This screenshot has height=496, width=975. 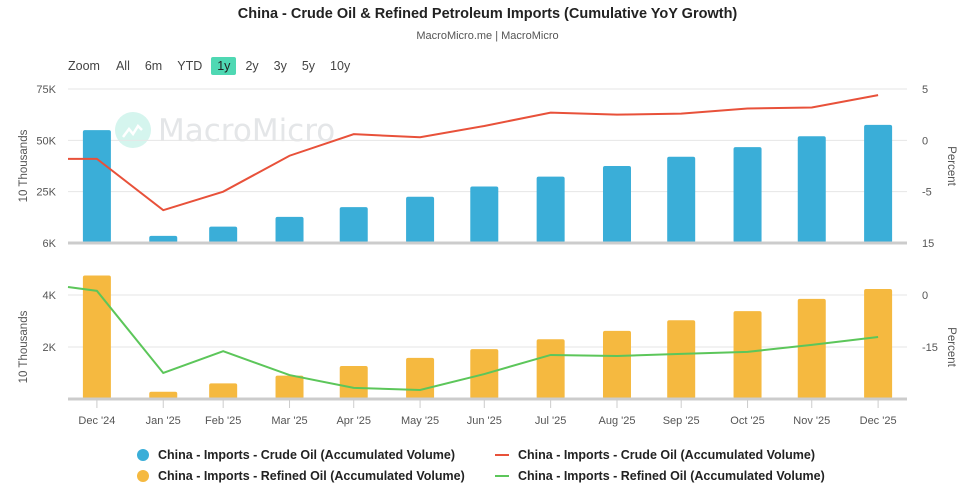 I want to click on zoom-1y-button: 1y, so click(x=224, y=66).